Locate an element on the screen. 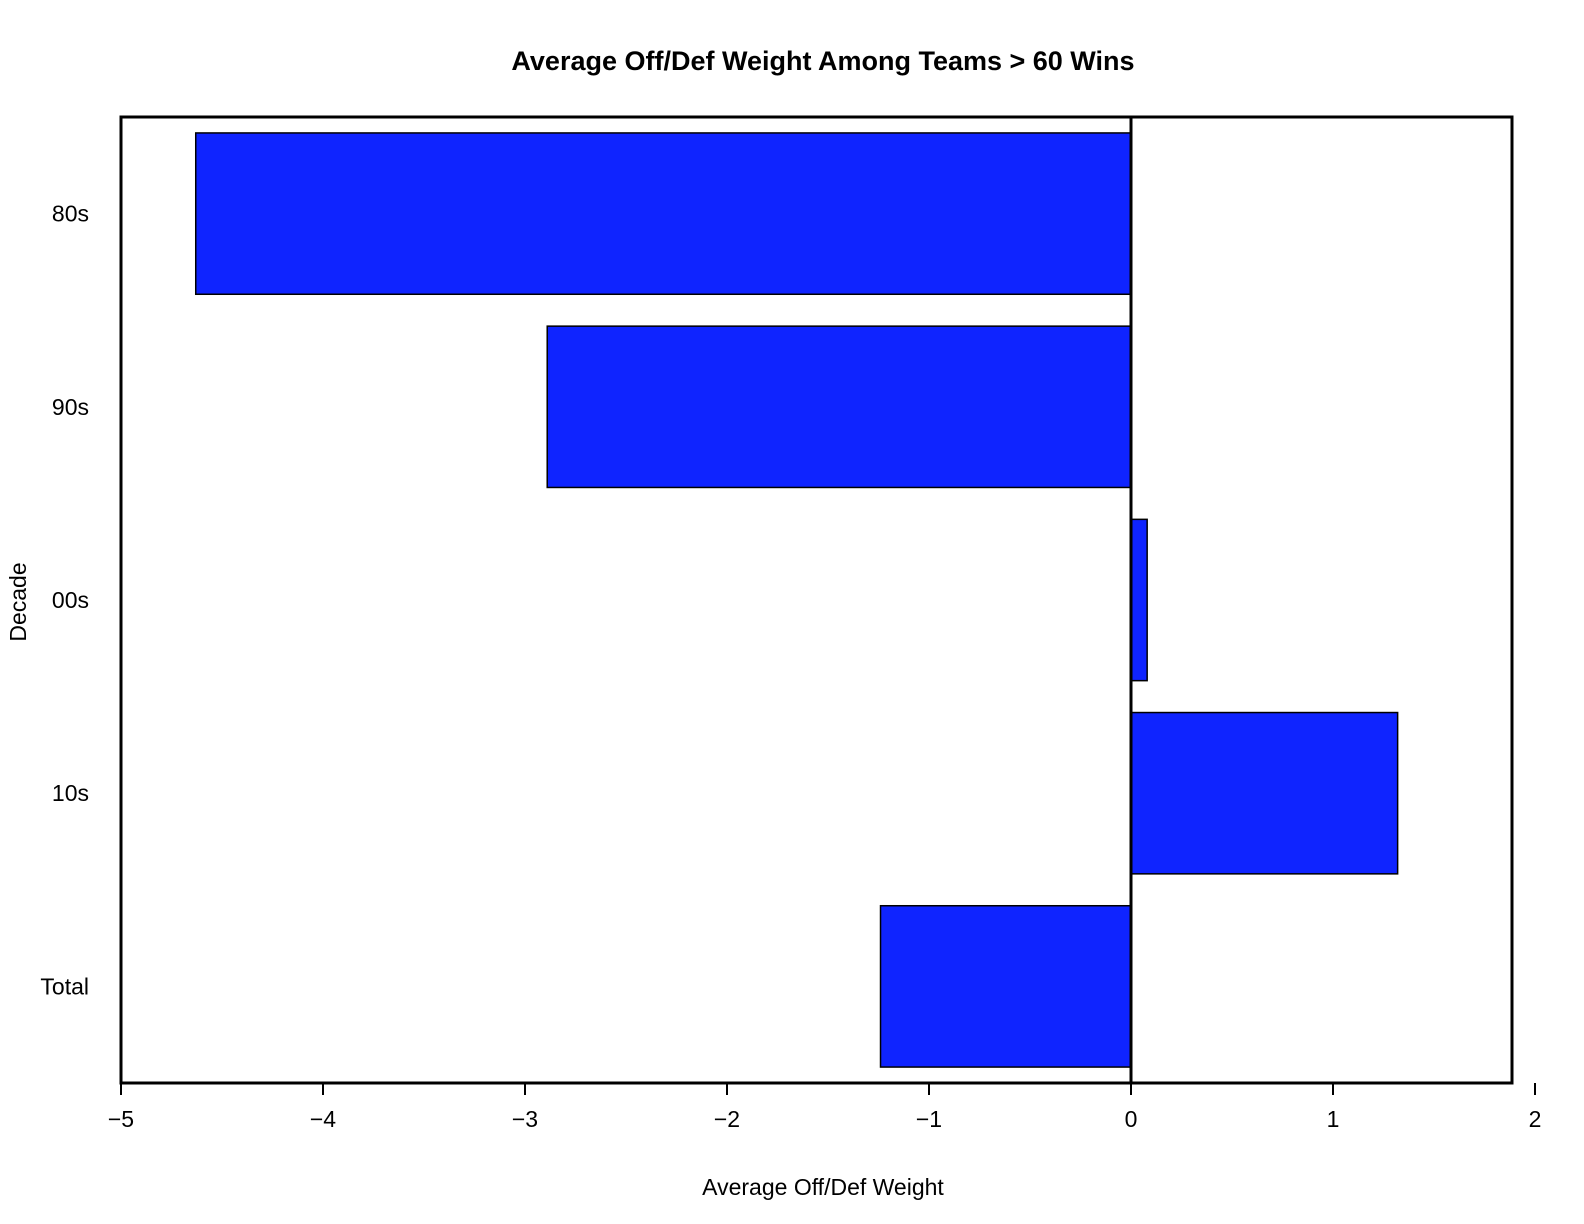 Image resolution: width=1584 pixels, height=1224 pixels. bar-90s is located at coordinates (839, 407).